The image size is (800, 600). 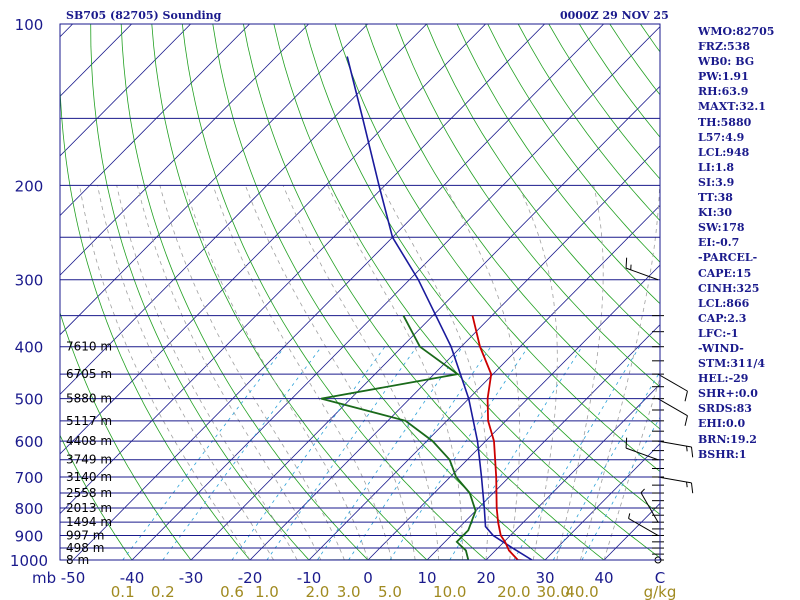 What do you see at coordinates (748, 318) in the screenshot?
I see `stat-line: CAP:2.3` at bounding box center [748, 318].